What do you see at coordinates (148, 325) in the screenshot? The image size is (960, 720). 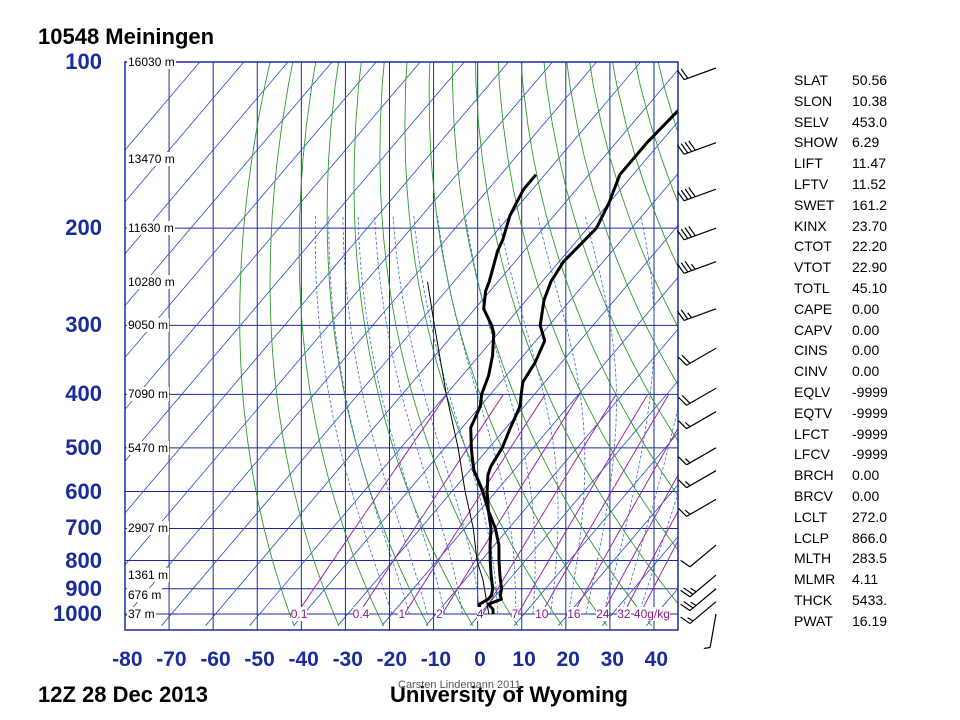 I see `height-label: 9050 m` at bounding box center [148, 325].